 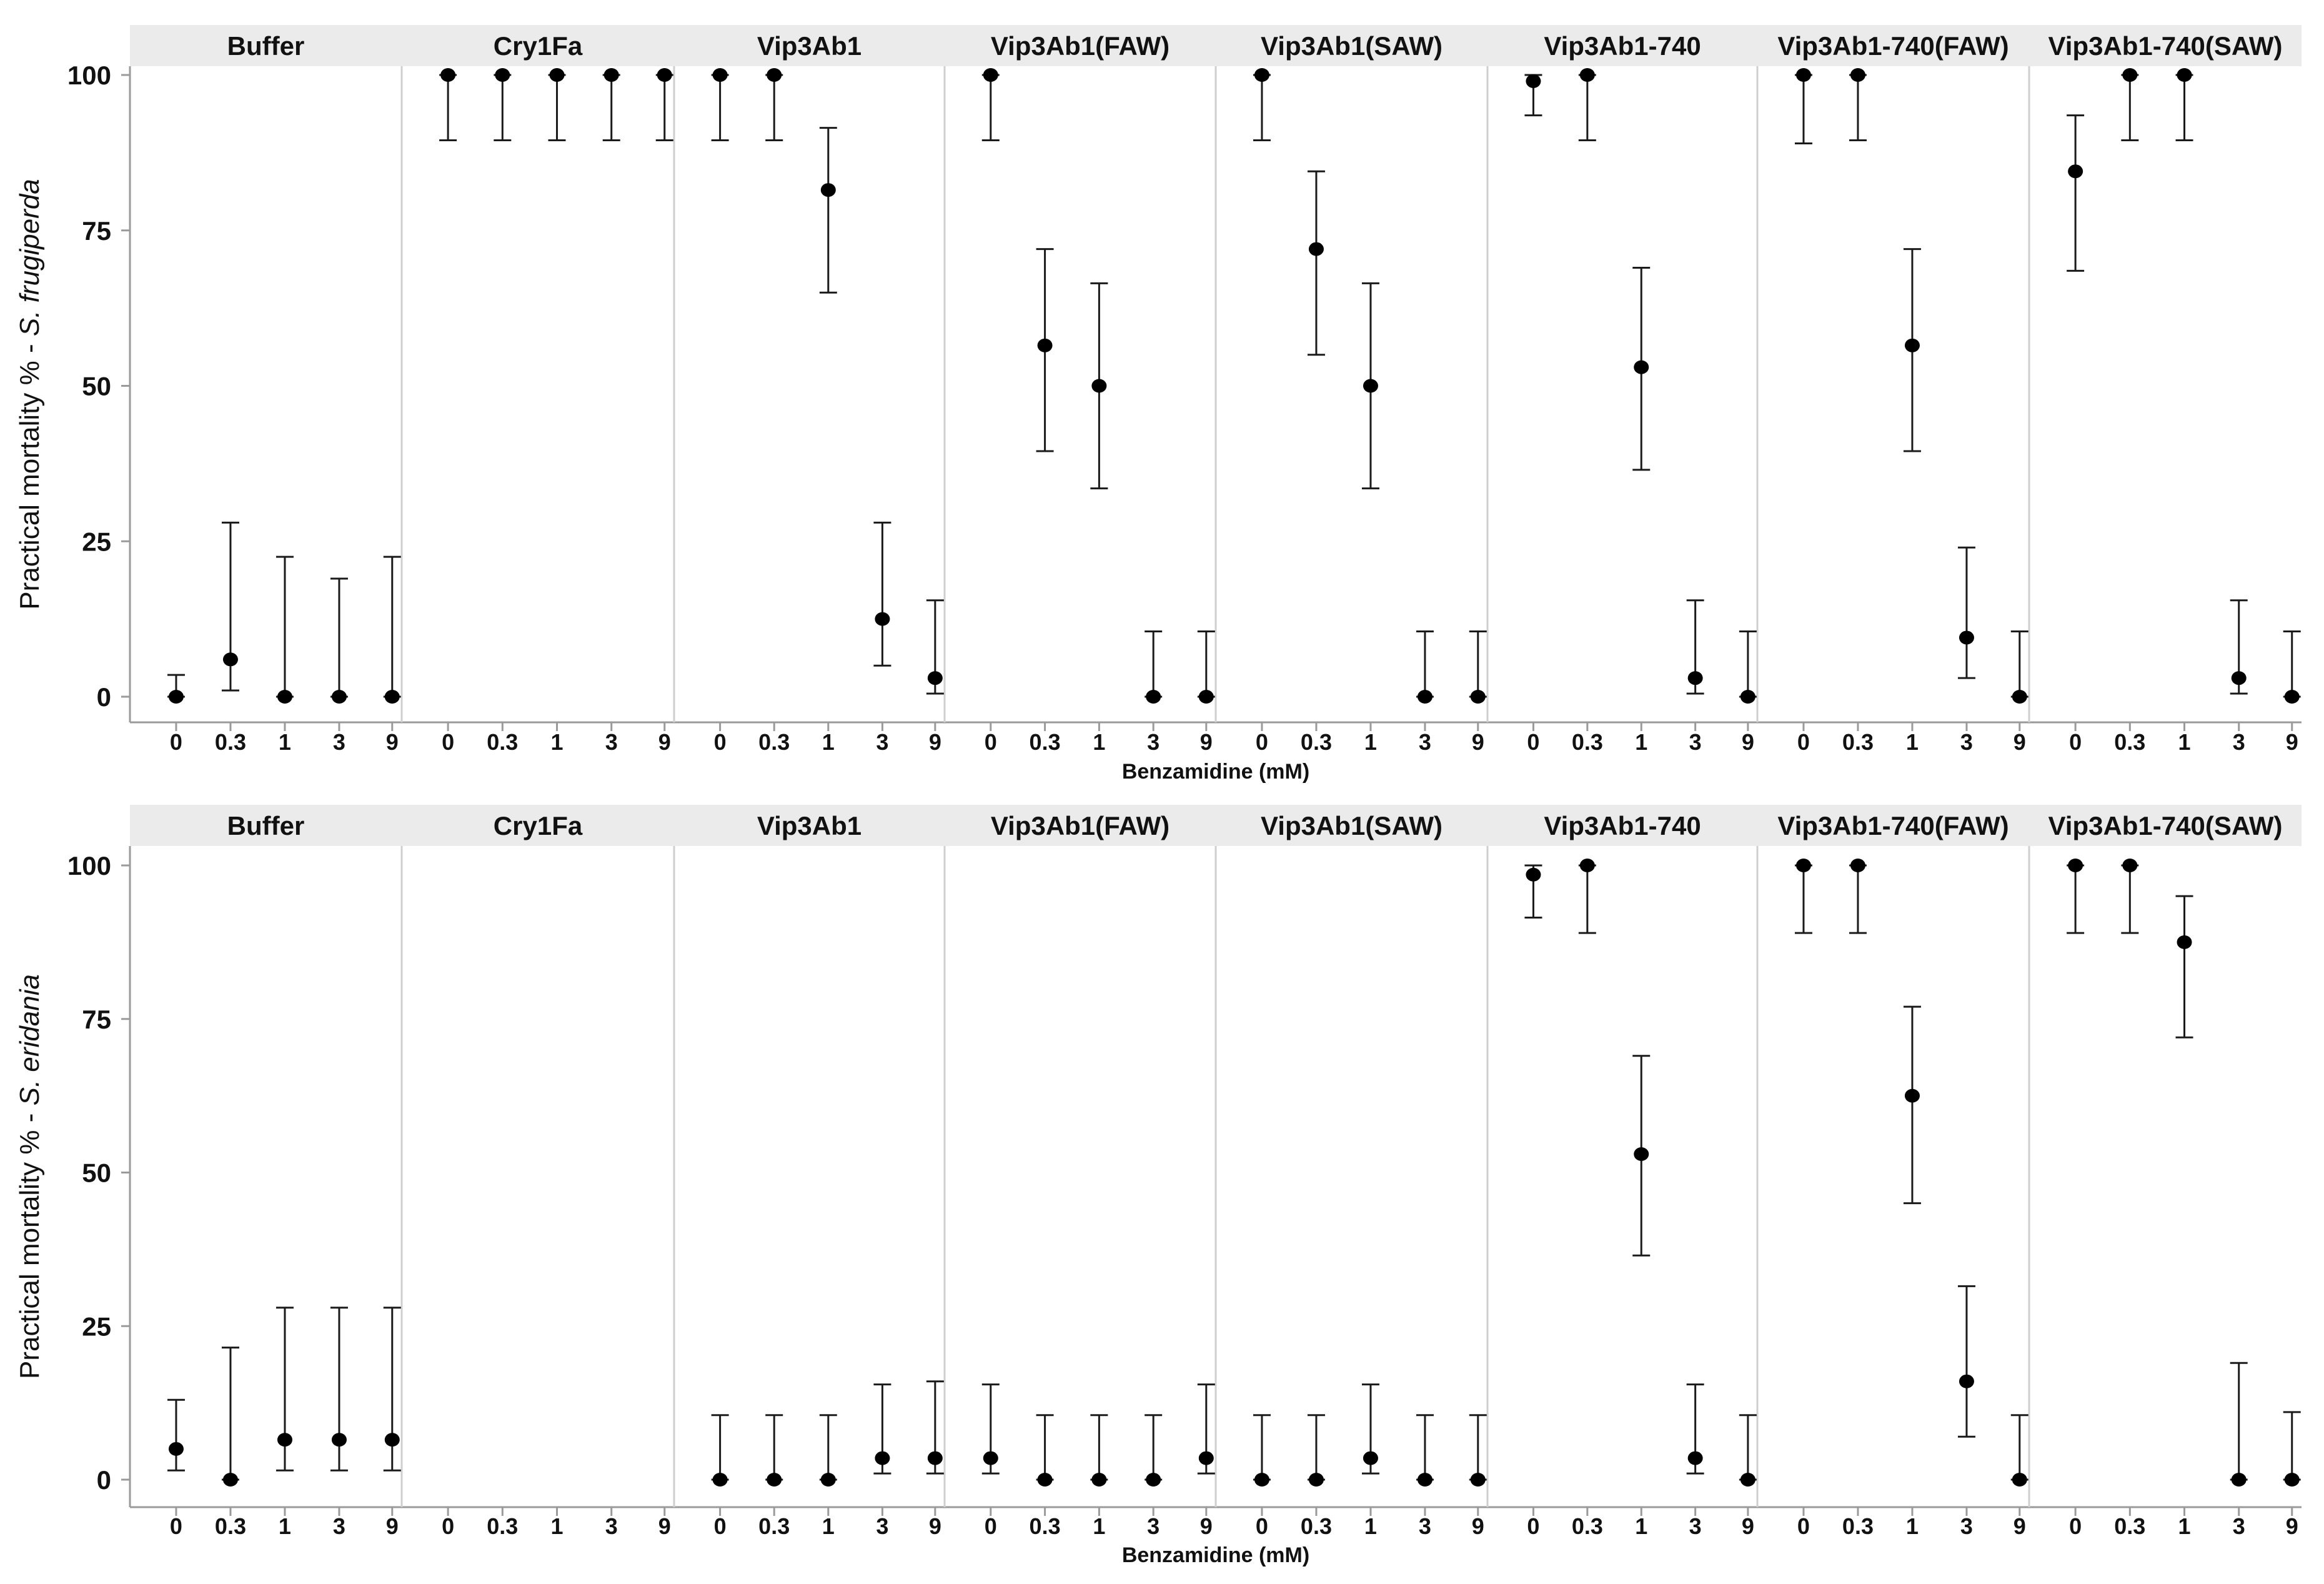 What do you see at coordinates (1893, 46) in the screenshot?
I see `facet-label: Vip3Ab1-740(FAW)` at bounding box center [1893, 46].